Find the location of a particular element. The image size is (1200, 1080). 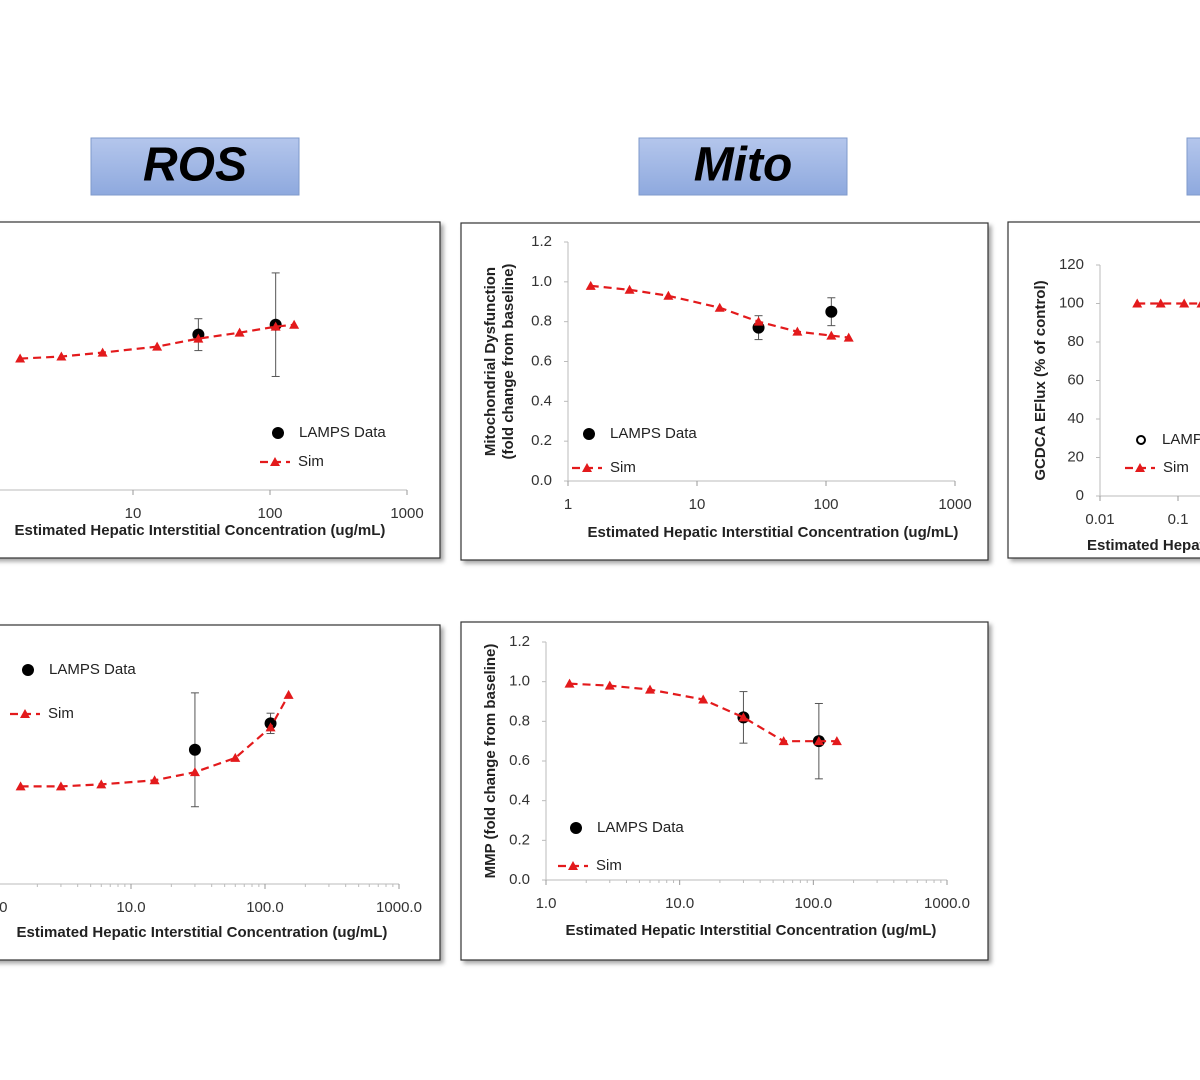

x-tick-label: 0.1 is located at coordinates (1178, 519).